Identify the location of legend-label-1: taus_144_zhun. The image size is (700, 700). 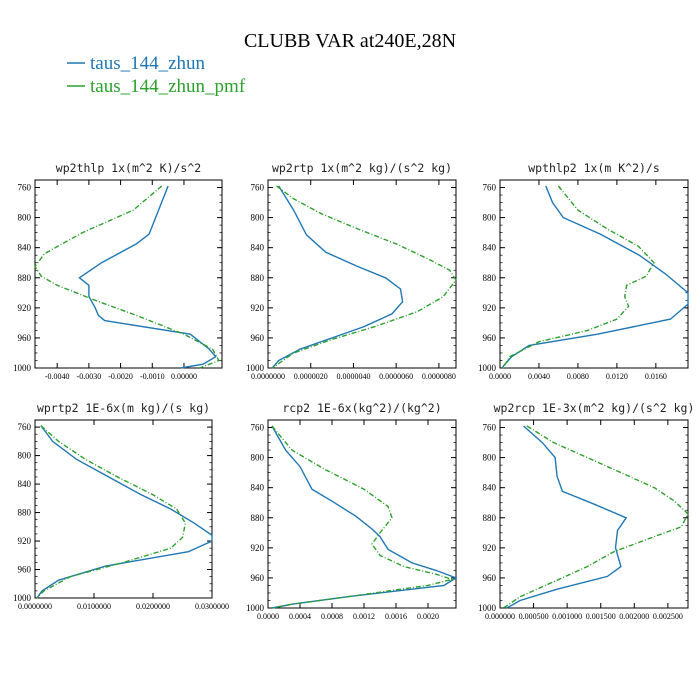
(148, 63).